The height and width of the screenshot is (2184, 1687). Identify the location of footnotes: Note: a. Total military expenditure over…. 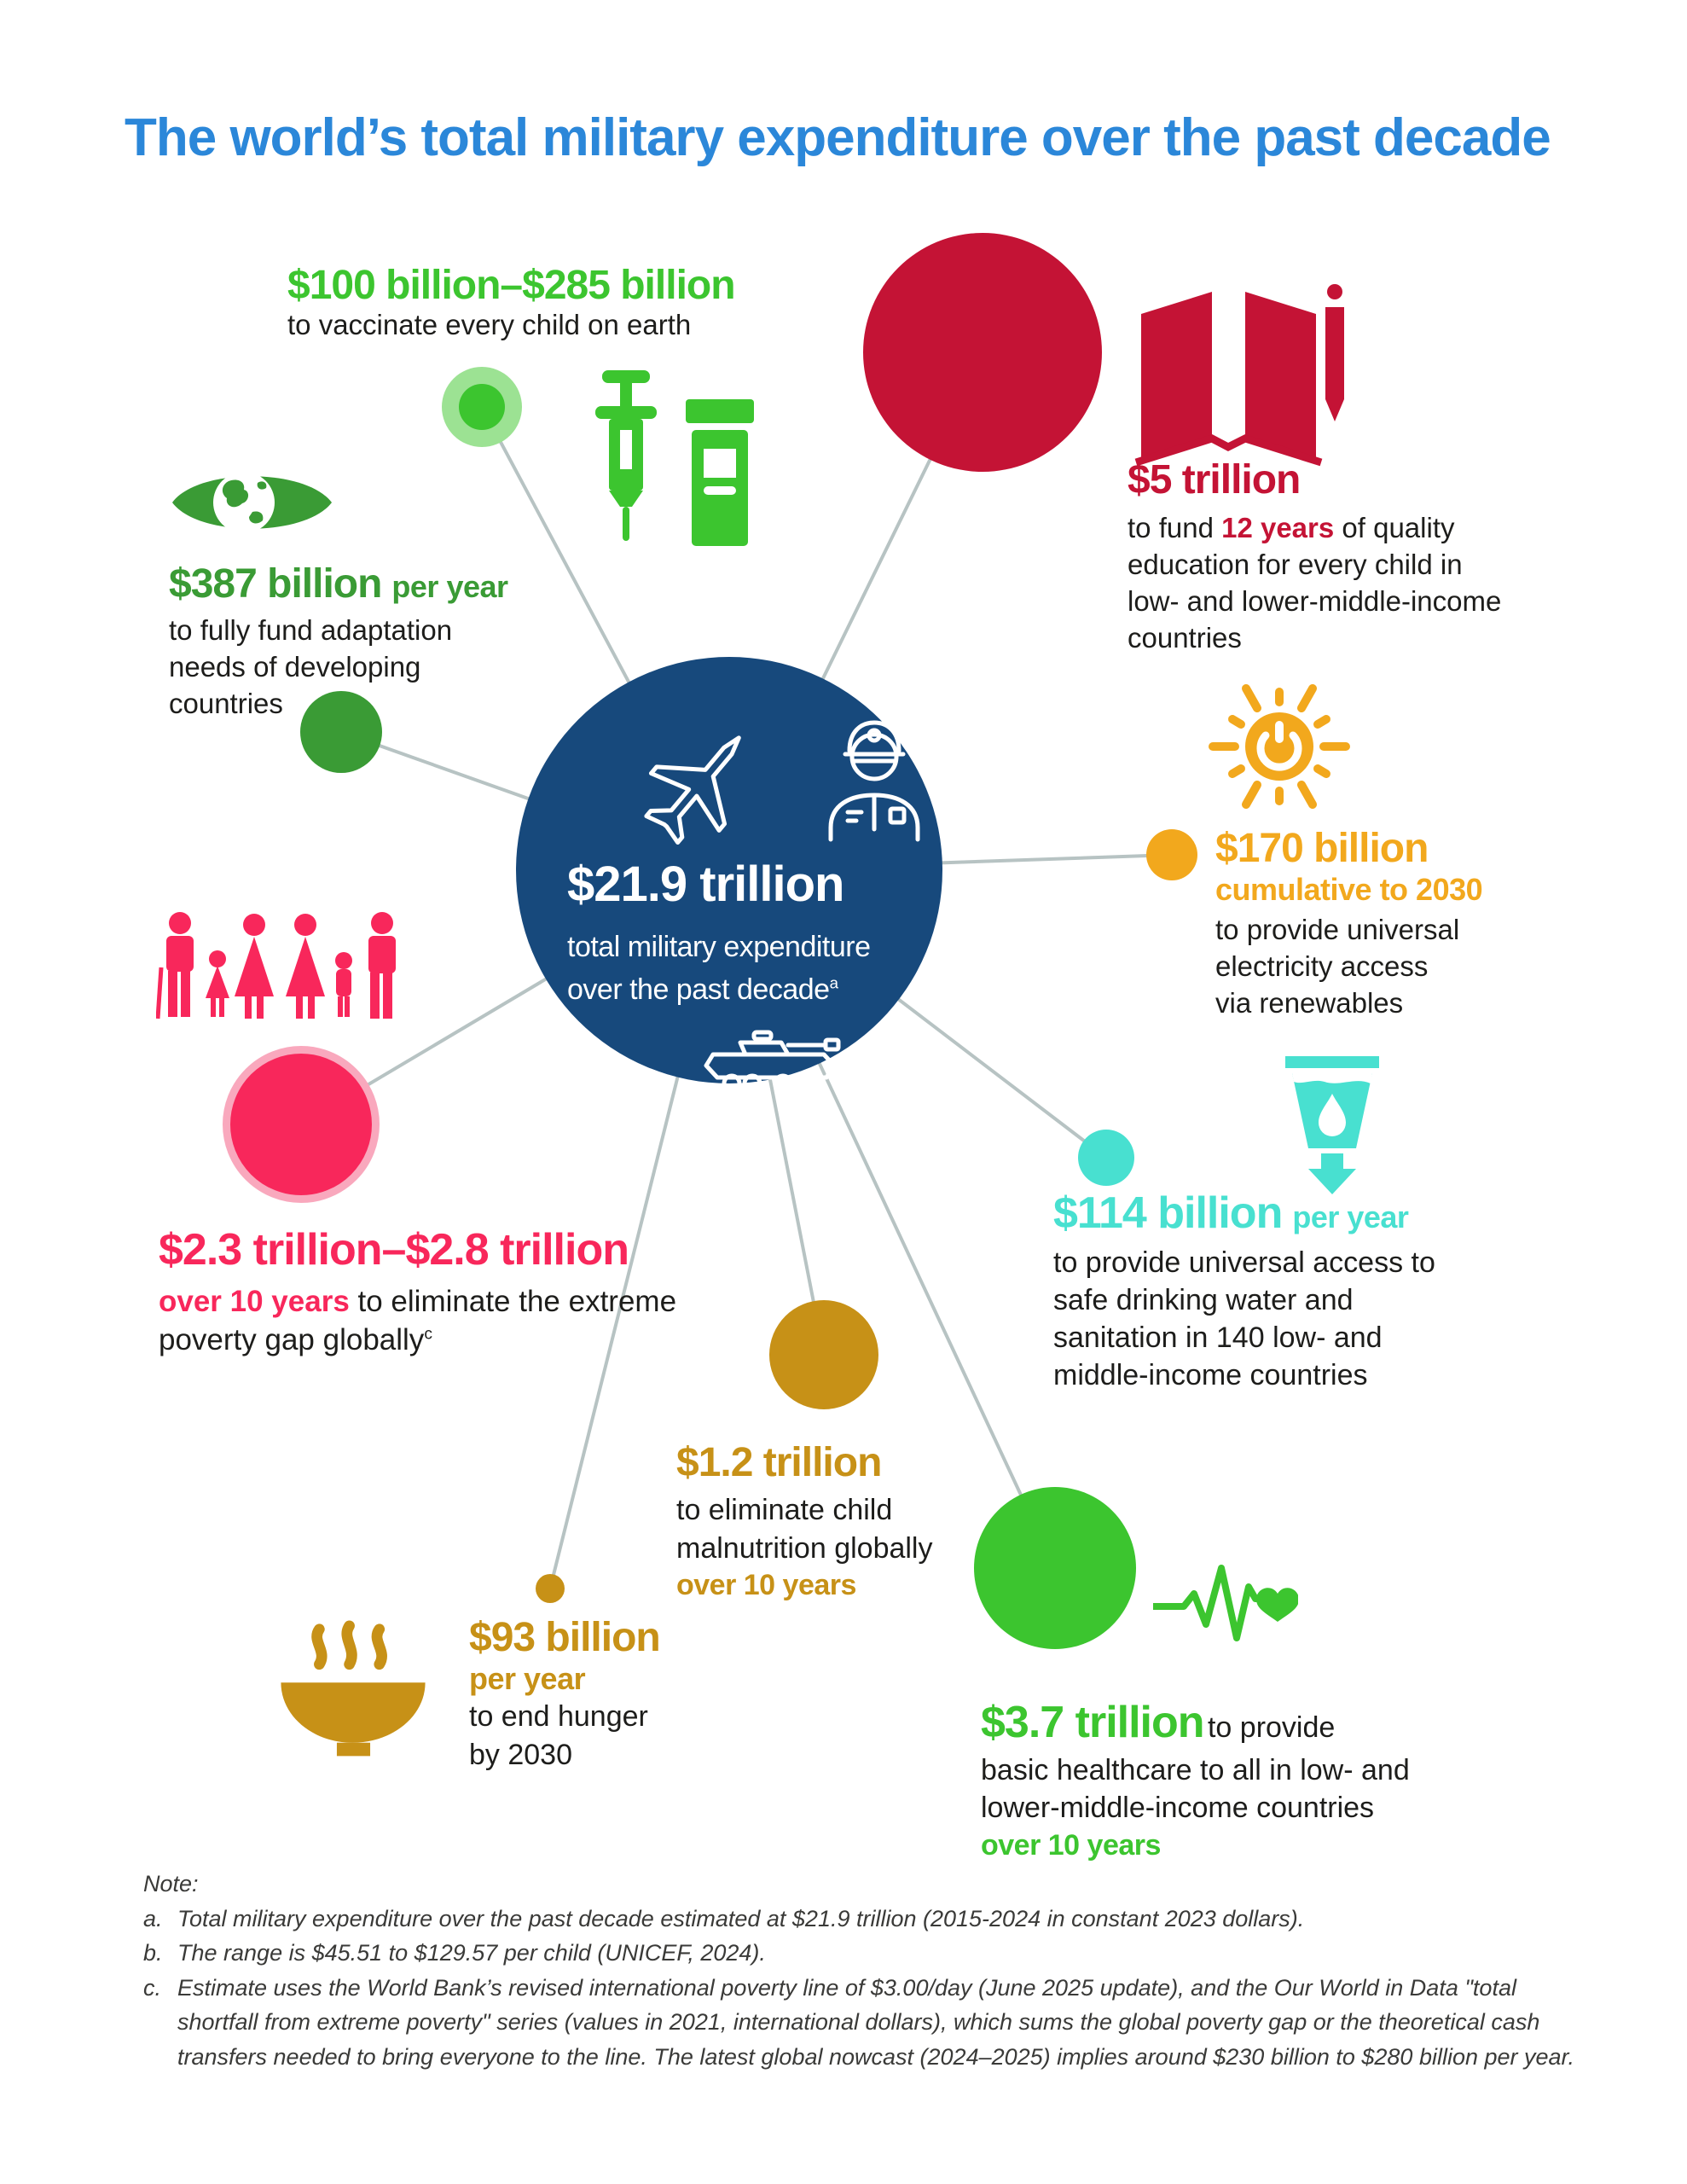
(860, 1971).